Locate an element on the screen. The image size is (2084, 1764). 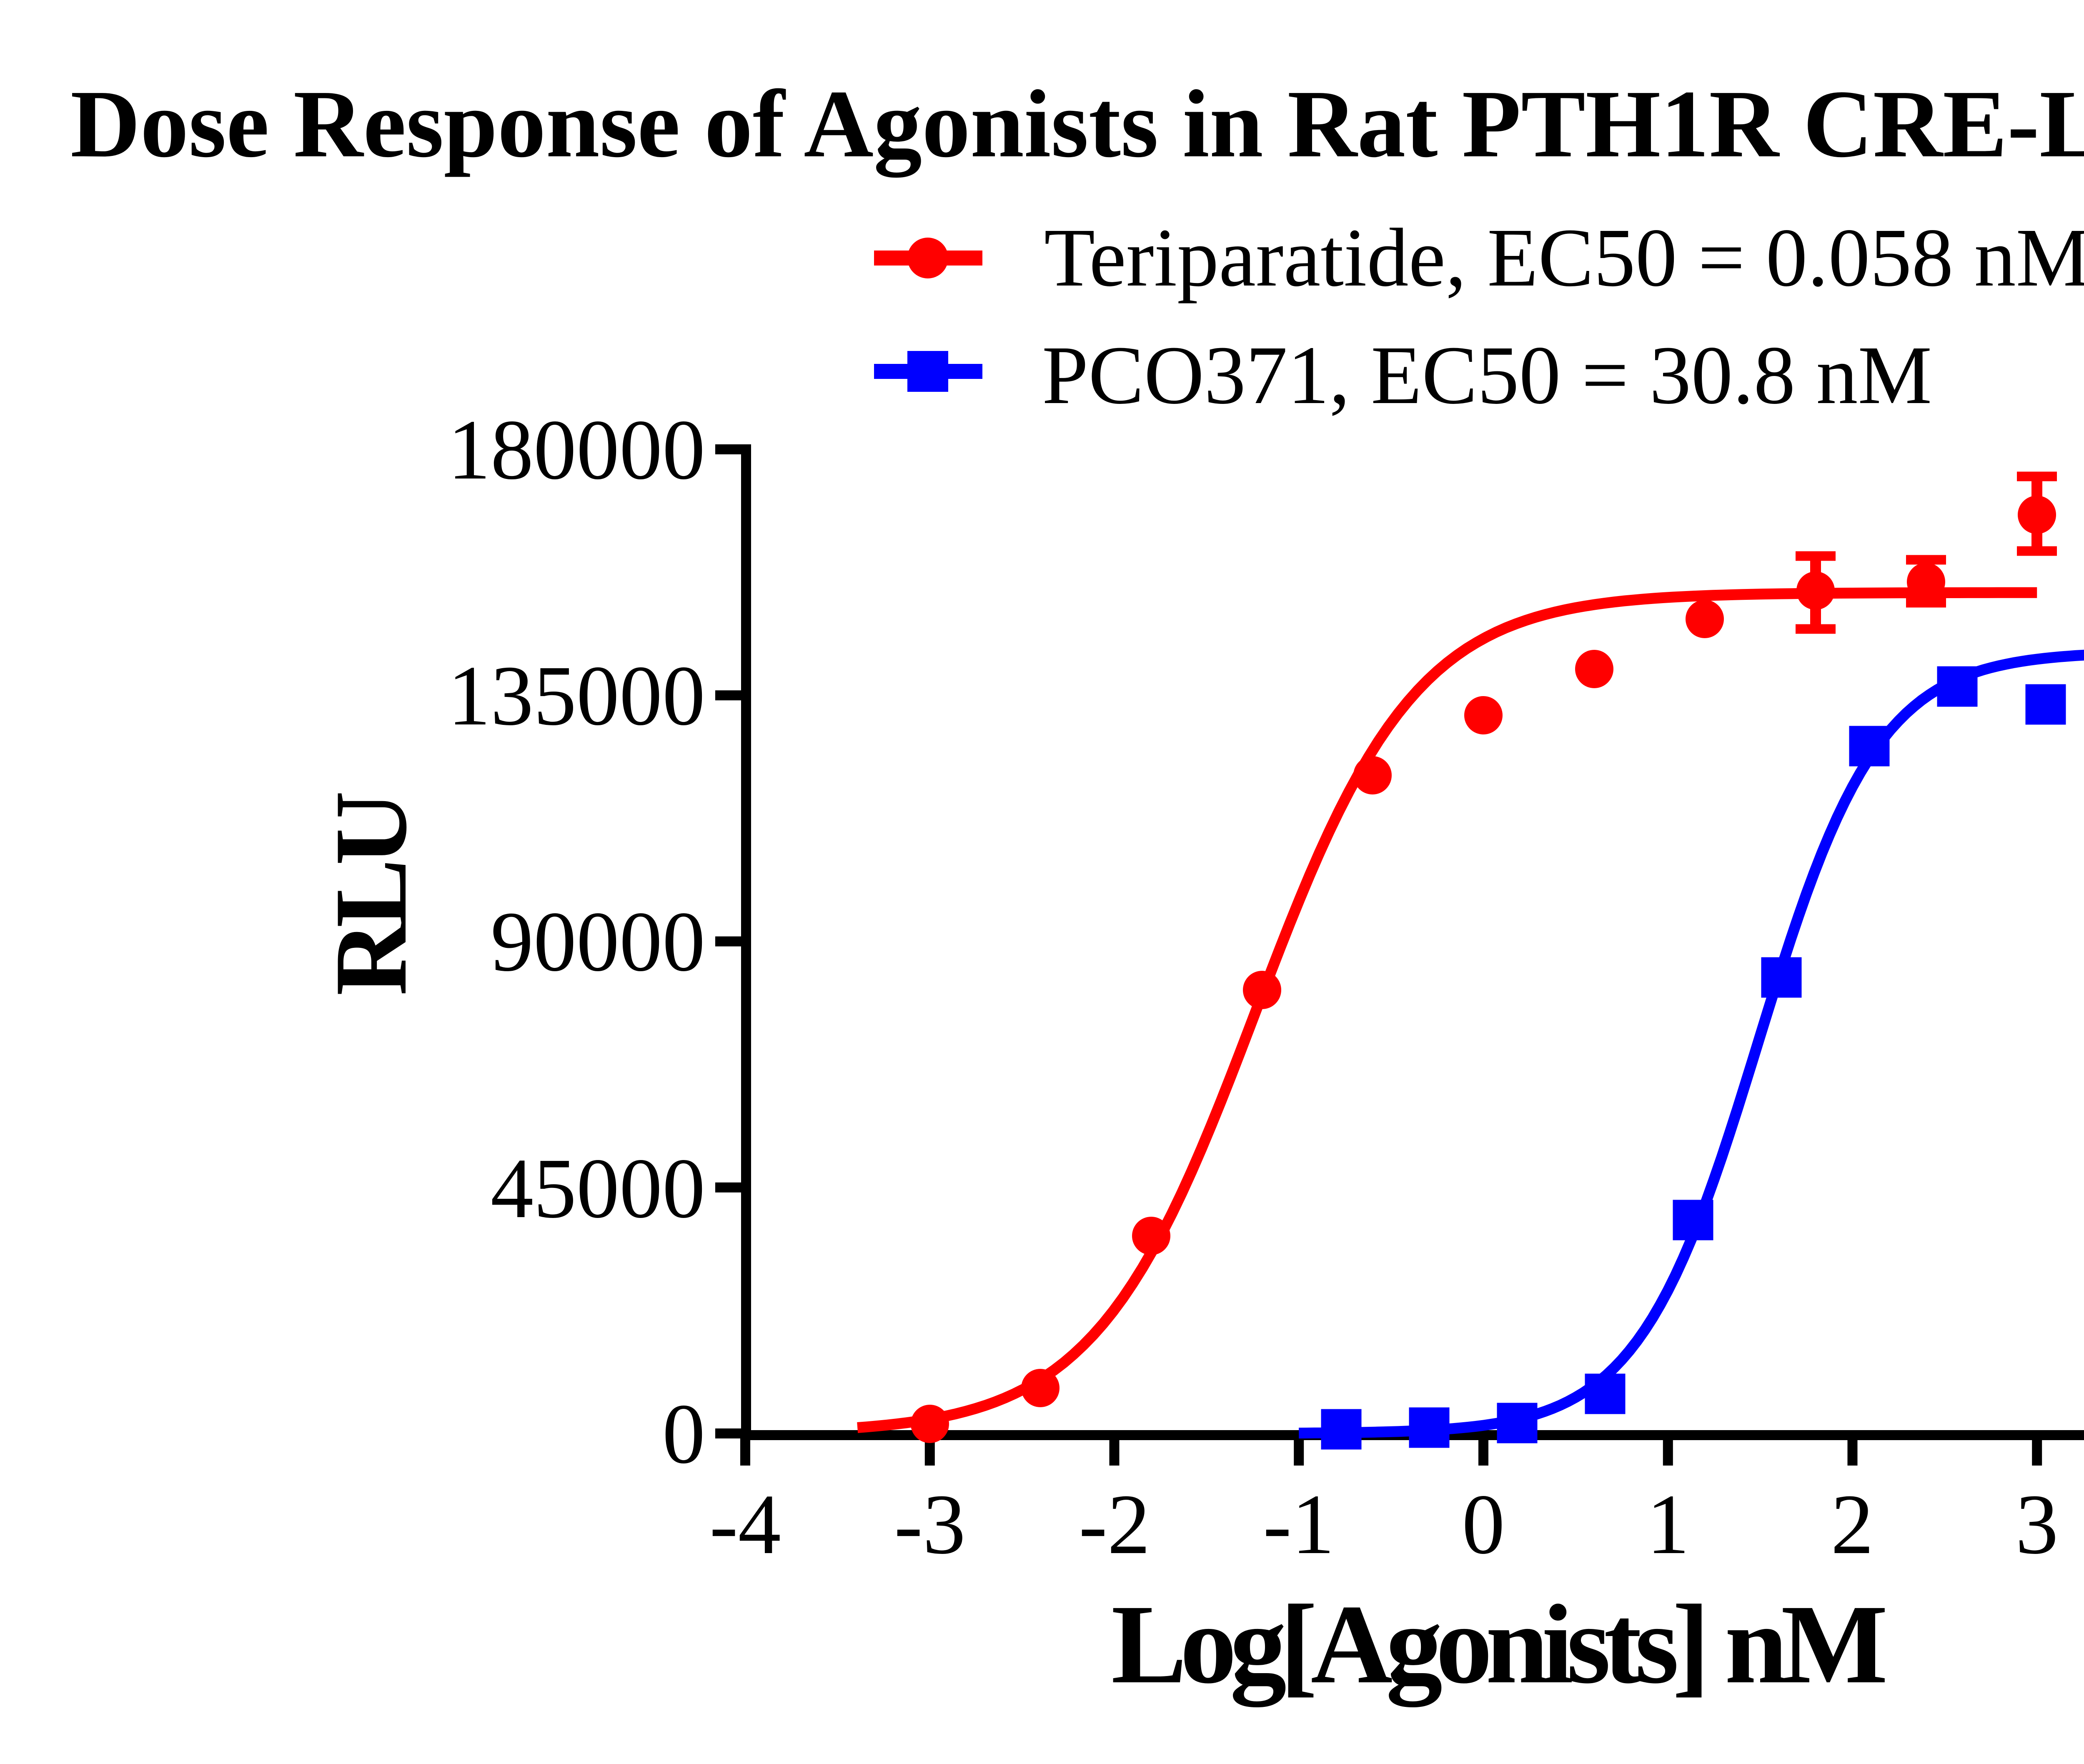
svg-text: 1 is located at coordinates (1668, 1524).